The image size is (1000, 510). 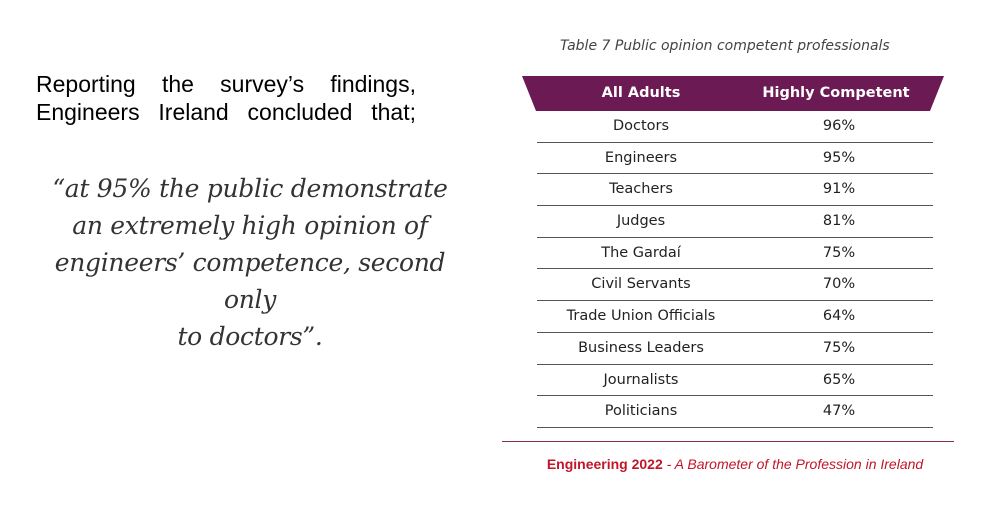 I want to click on table-row: Teachers 91%, so click(x=735, y=190).